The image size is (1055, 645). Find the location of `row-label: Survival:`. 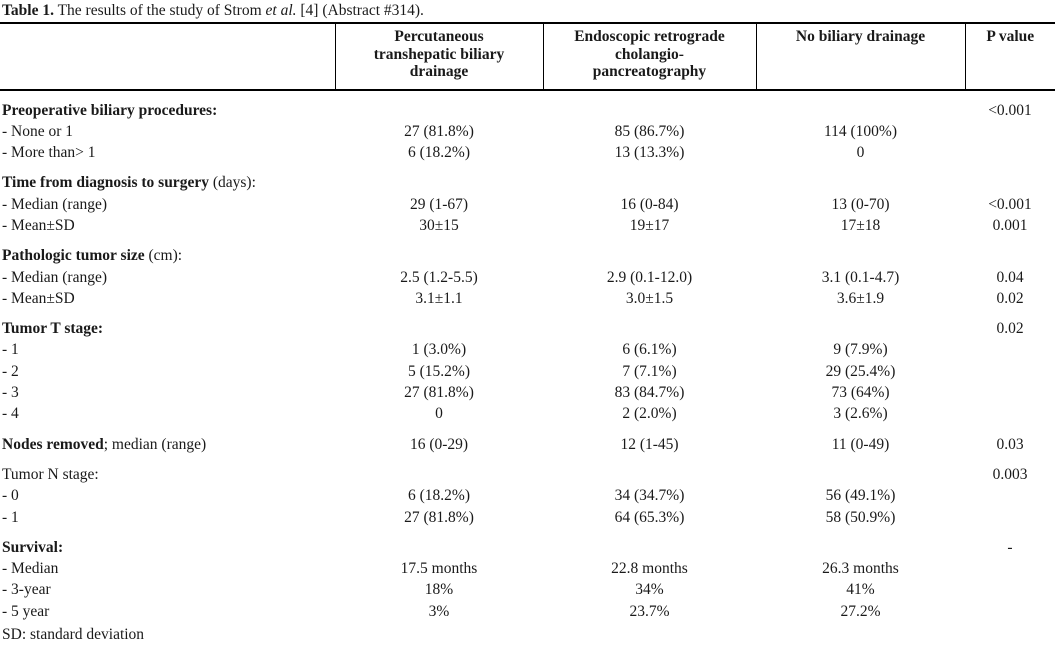

row-label: Survival: is located at coordinates (167, 543).